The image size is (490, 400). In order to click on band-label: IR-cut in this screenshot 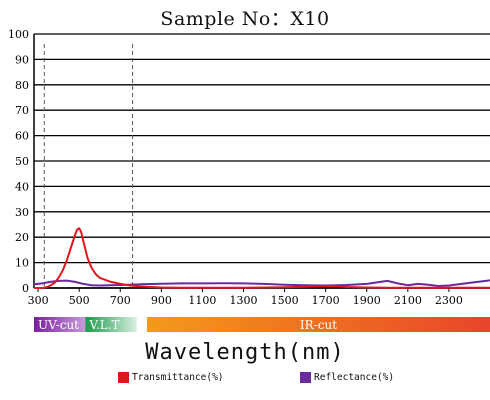, I will do `click(318, 325)`.